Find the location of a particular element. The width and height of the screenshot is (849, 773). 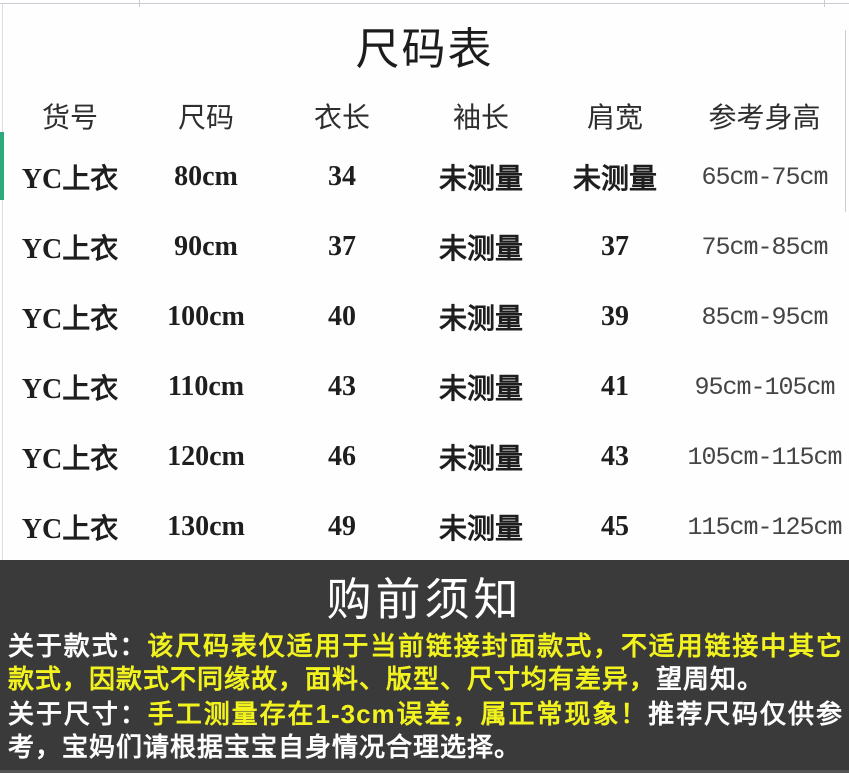

table-row: YC上衣 120cm 46 未测量 43 105cm-115cm is located at coordinates (424, 457).